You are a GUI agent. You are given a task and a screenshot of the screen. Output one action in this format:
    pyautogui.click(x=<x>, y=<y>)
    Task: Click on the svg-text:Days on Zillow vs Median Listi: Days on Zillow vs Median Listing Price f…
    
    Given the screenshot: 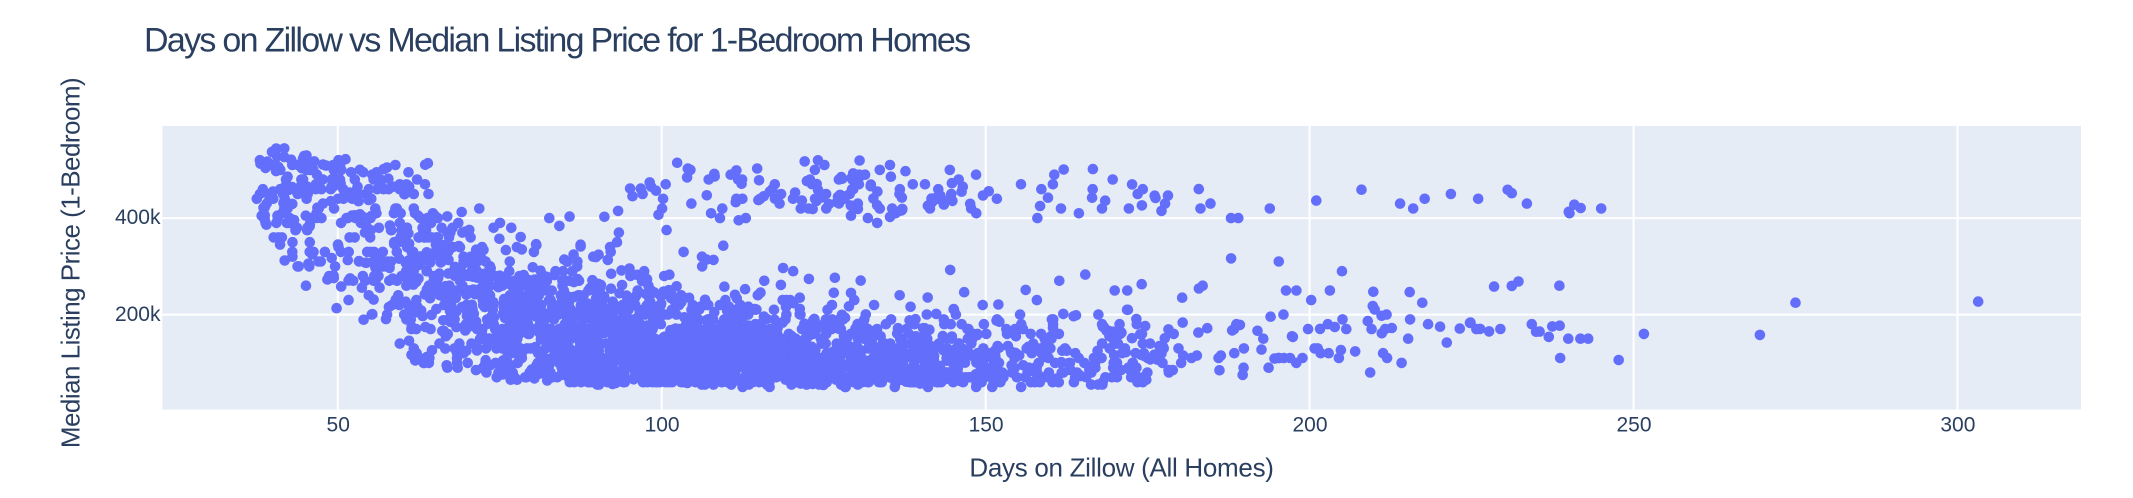 What is the action you would take?
    pyautogui.click(x=557, y=40)
    